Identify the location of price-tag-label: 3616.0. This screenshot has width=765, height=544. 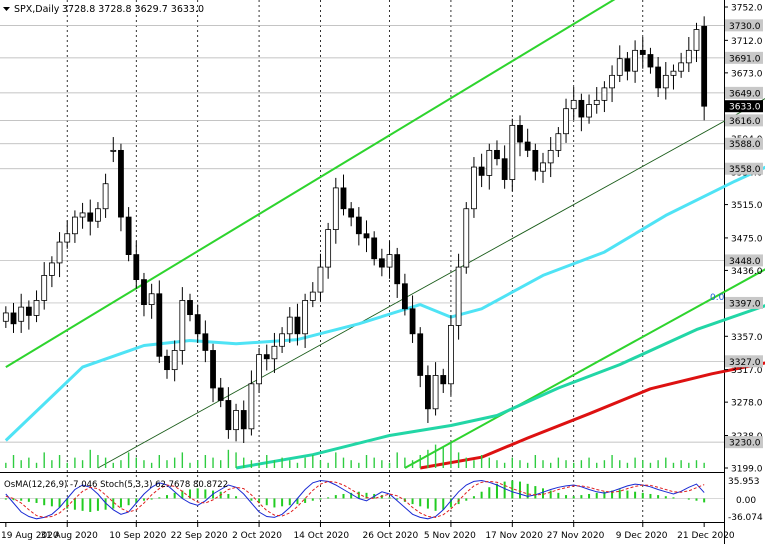
(745, 122).